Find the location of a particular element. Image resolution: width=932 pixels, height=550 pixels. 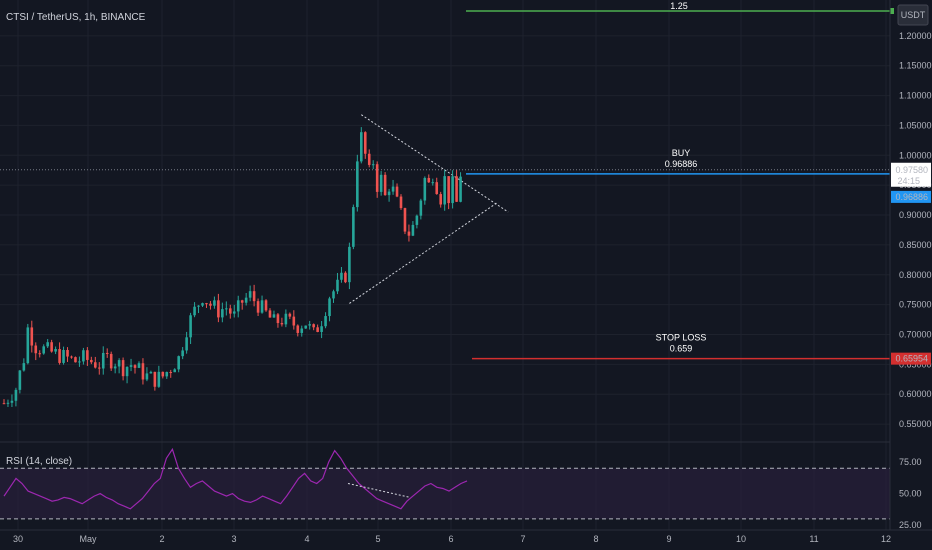

buy-label: BUY is located at coordinates (681, 153).